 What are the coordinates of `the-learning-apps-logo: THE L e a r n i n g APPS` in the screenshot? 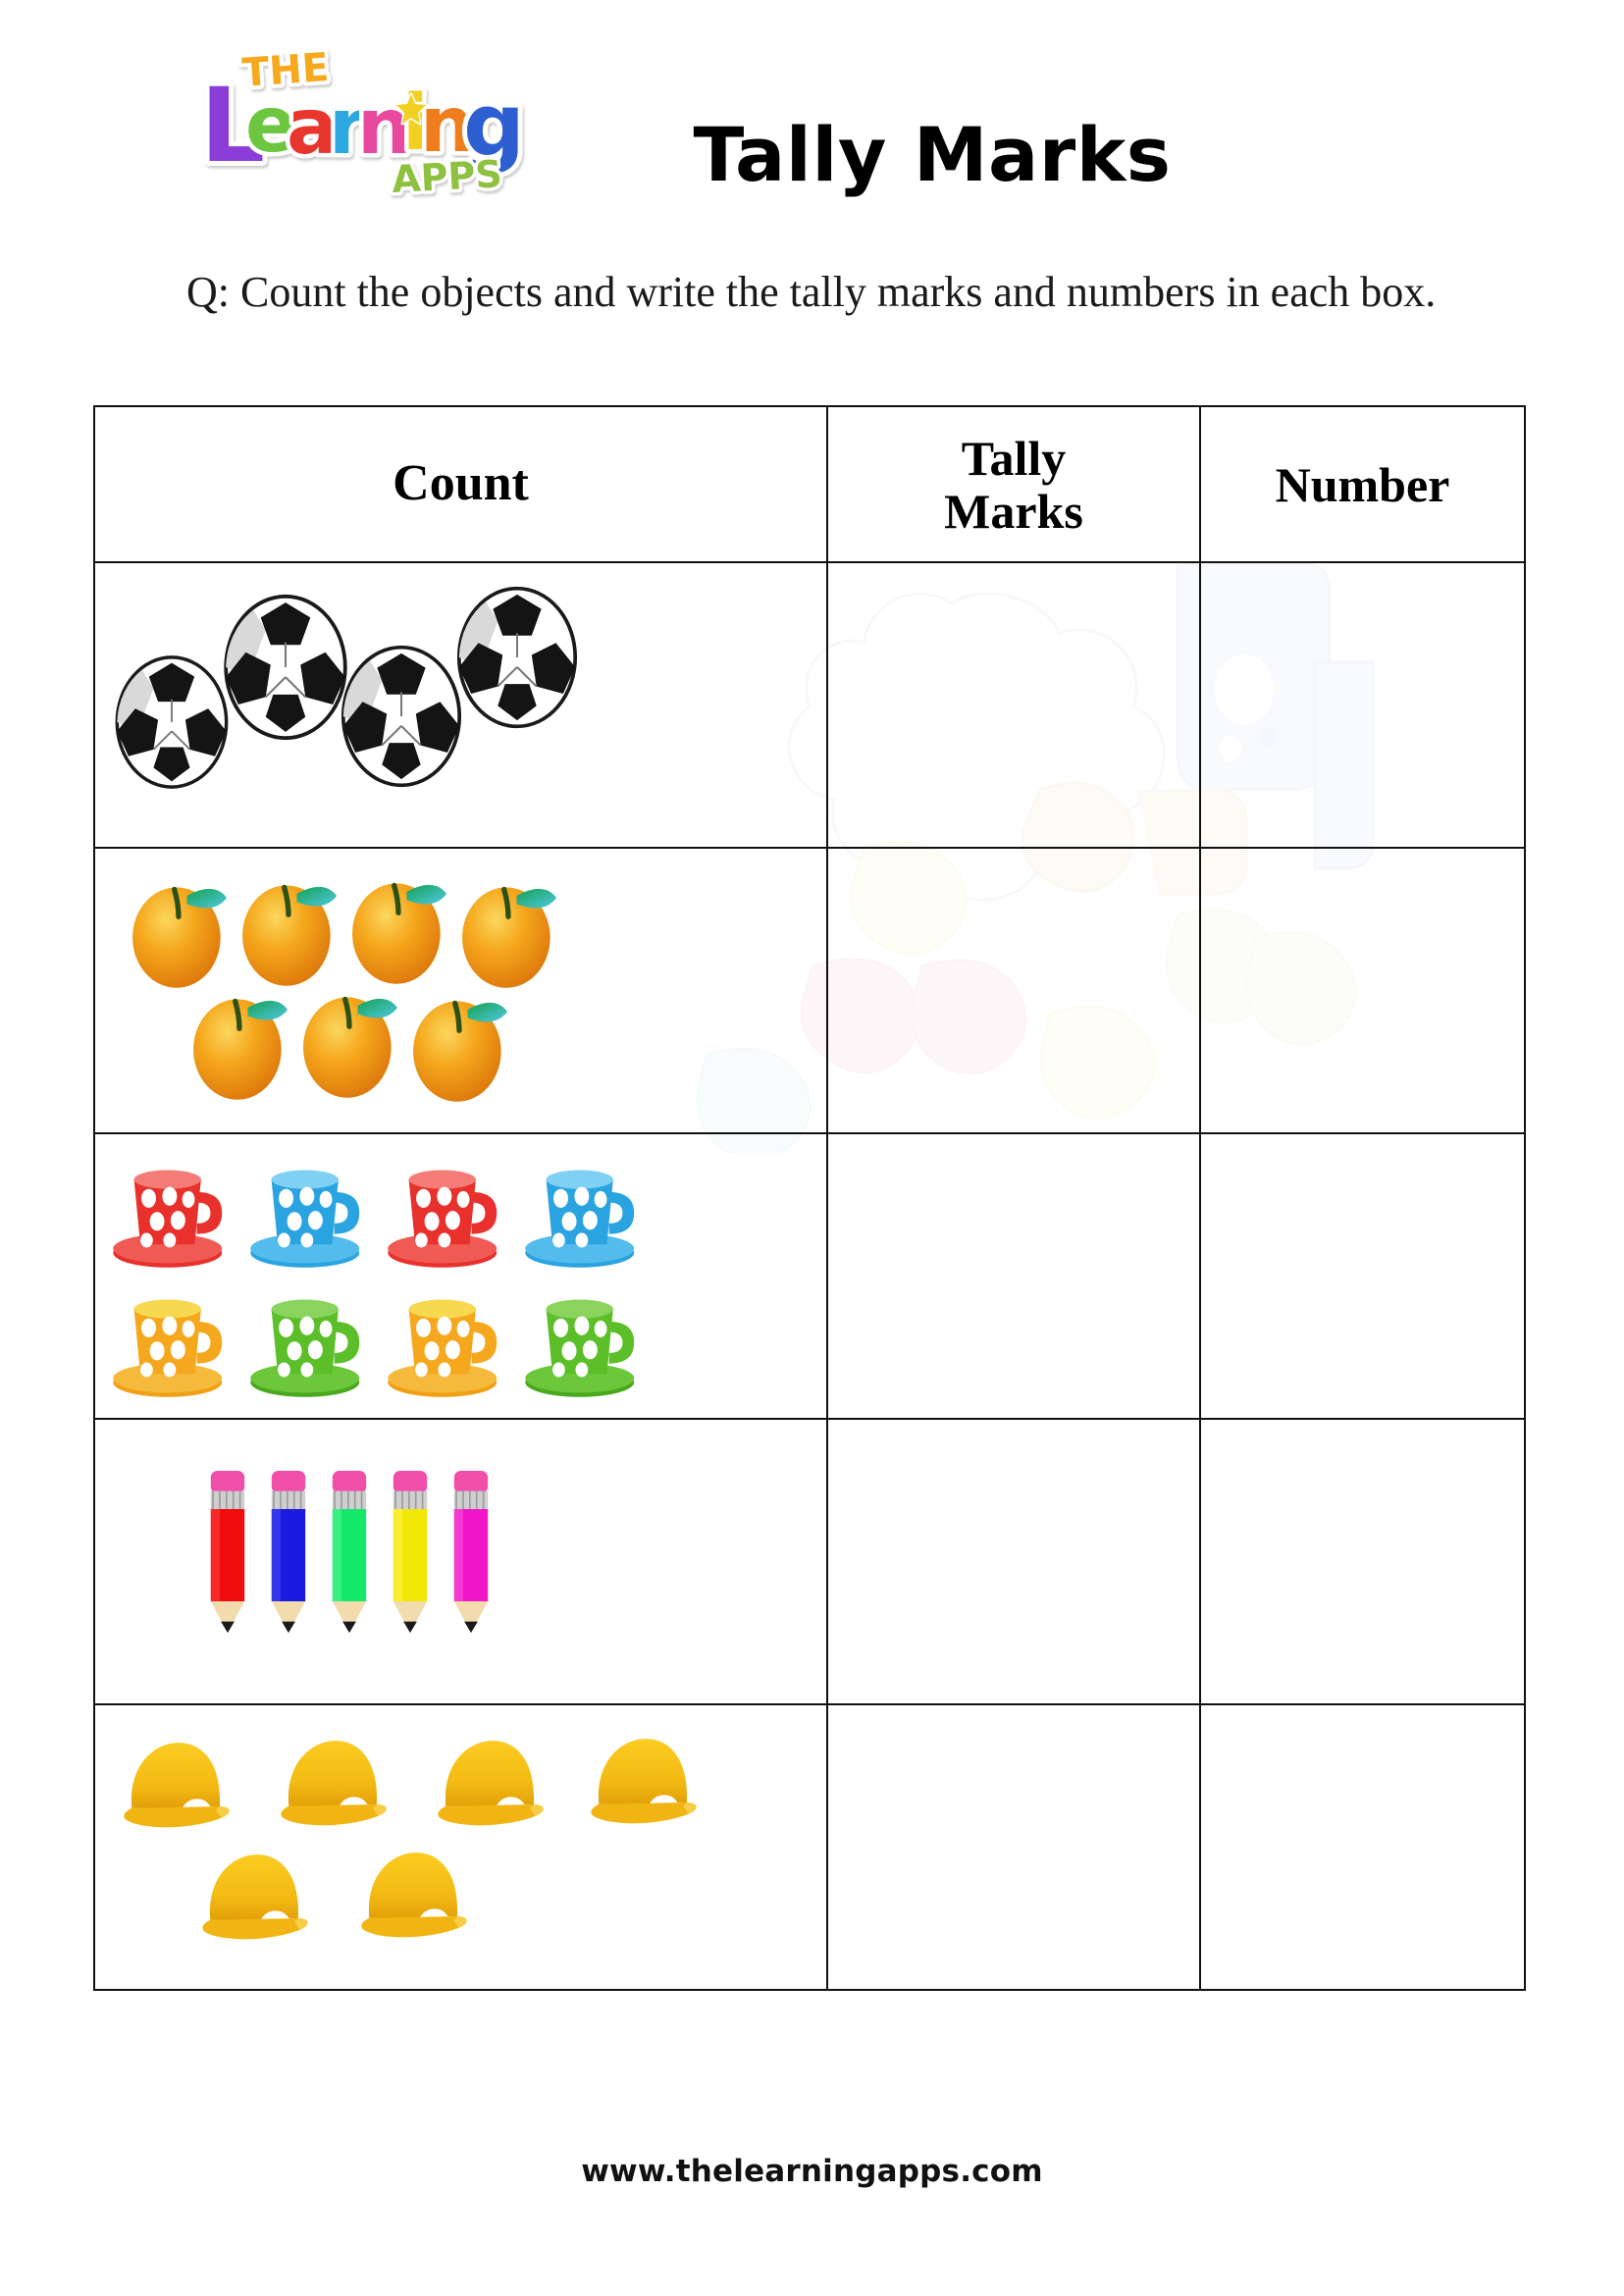 It's located at (360, 120).